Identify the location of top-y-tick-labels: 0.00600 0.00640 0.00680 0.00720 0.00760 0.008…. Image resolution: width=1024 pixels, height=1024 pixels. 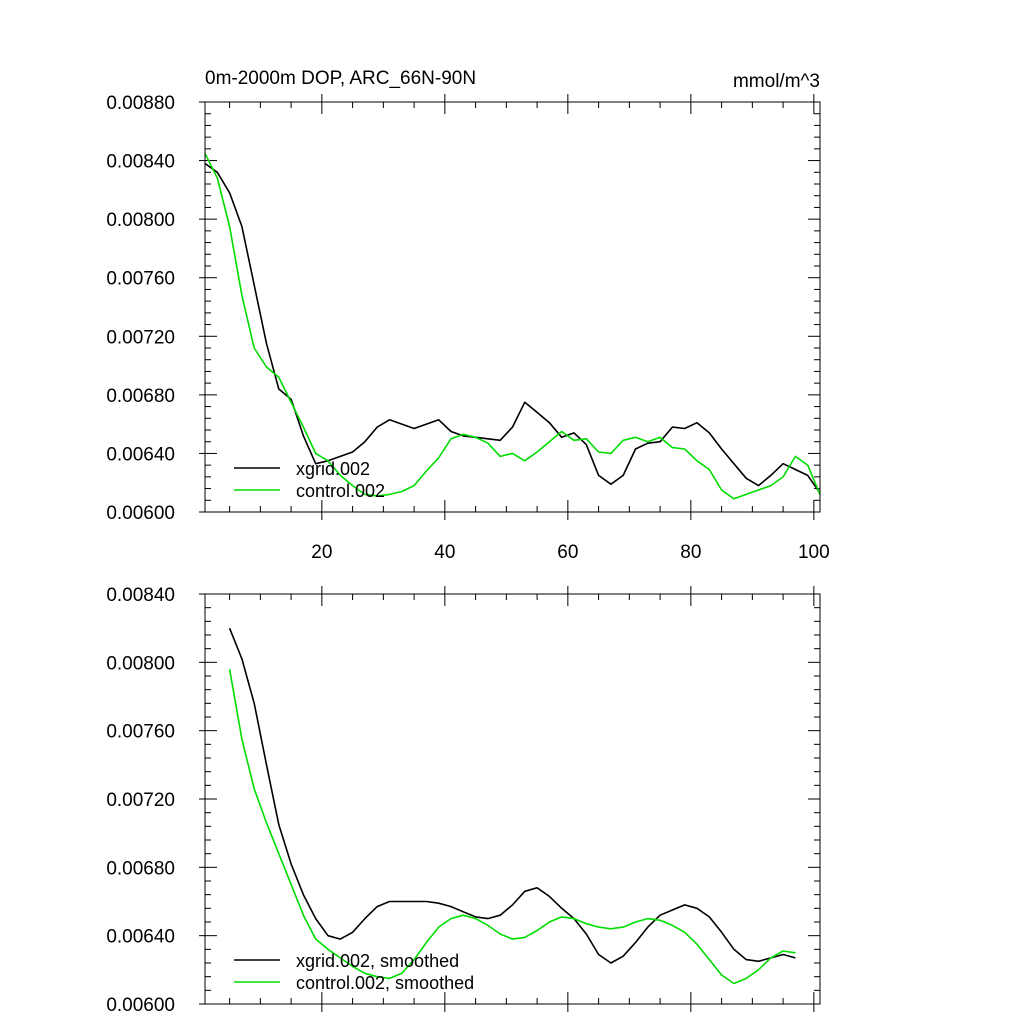
(140, 308).